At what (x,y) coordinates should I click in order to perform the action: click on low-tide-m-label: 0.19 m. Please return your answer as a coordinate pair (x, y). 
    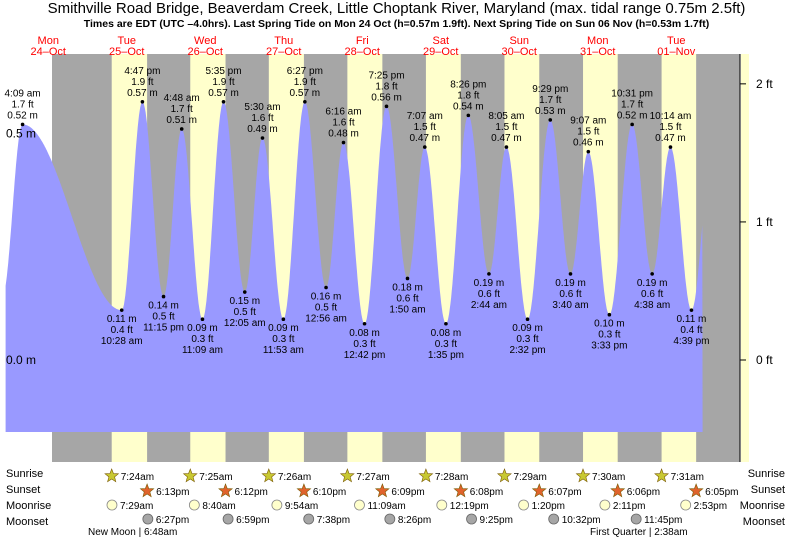
    Looking at the image, I should click on (489, 283).